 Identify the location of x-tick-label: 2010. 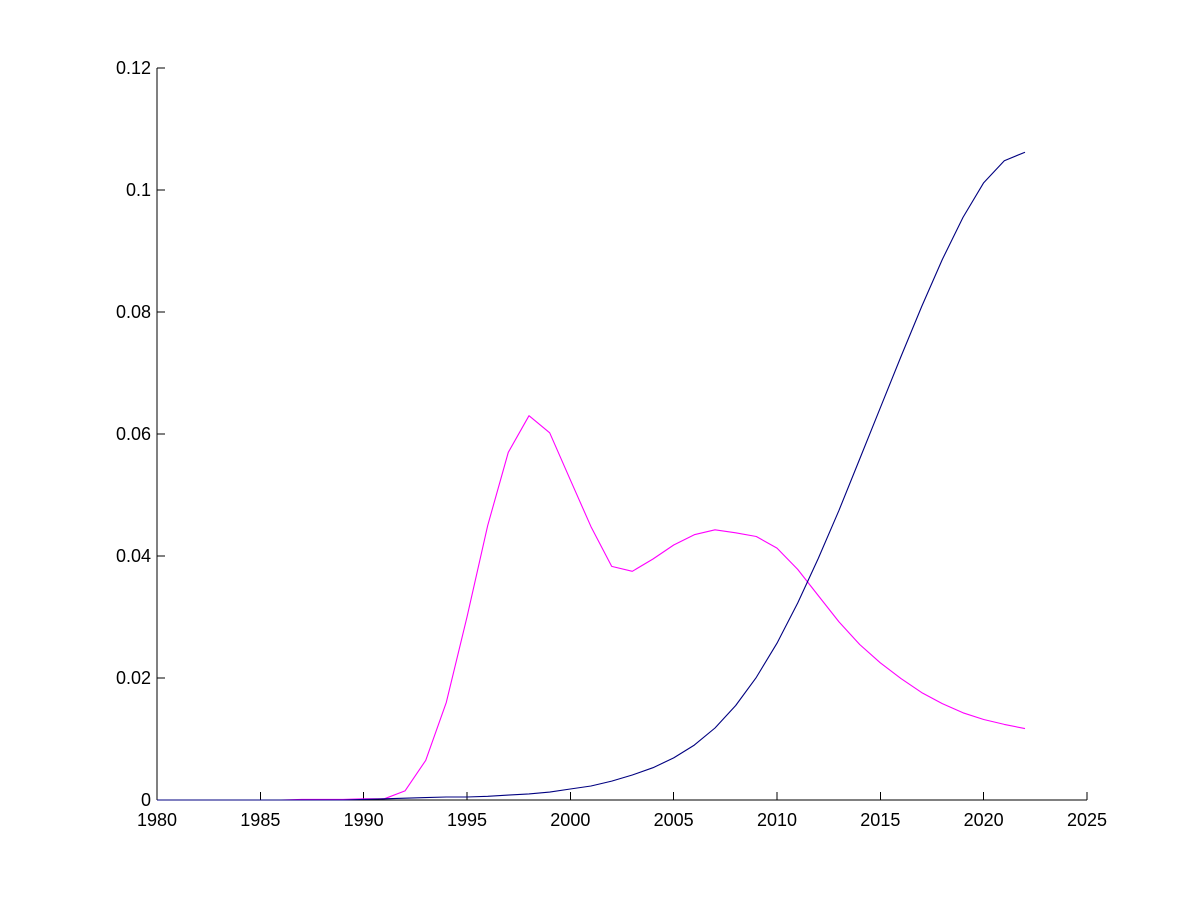
(777, 820).